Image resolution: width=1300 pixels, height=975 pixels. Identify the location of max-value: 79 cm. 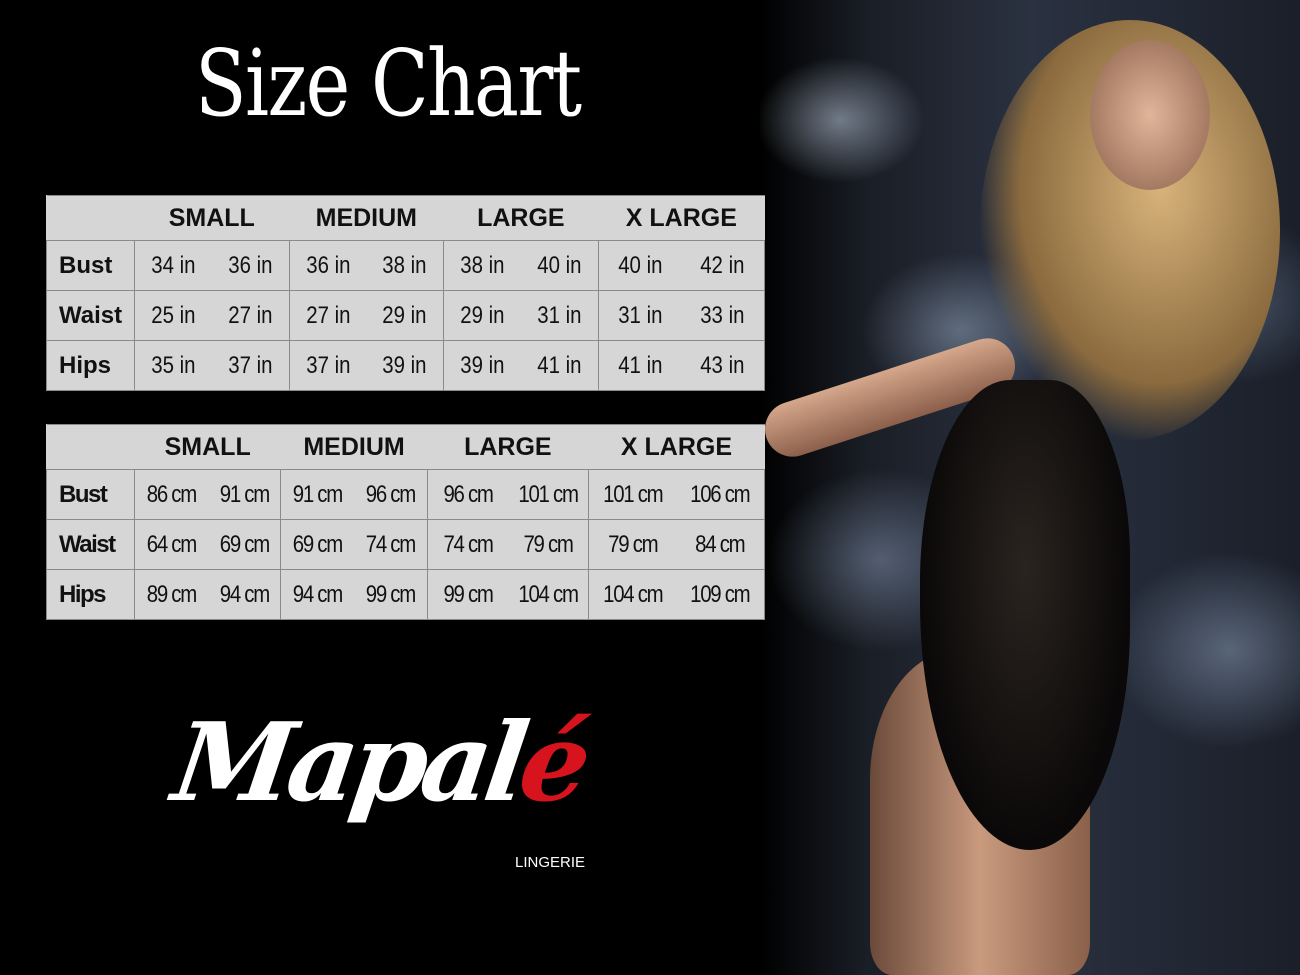
(548, 544).